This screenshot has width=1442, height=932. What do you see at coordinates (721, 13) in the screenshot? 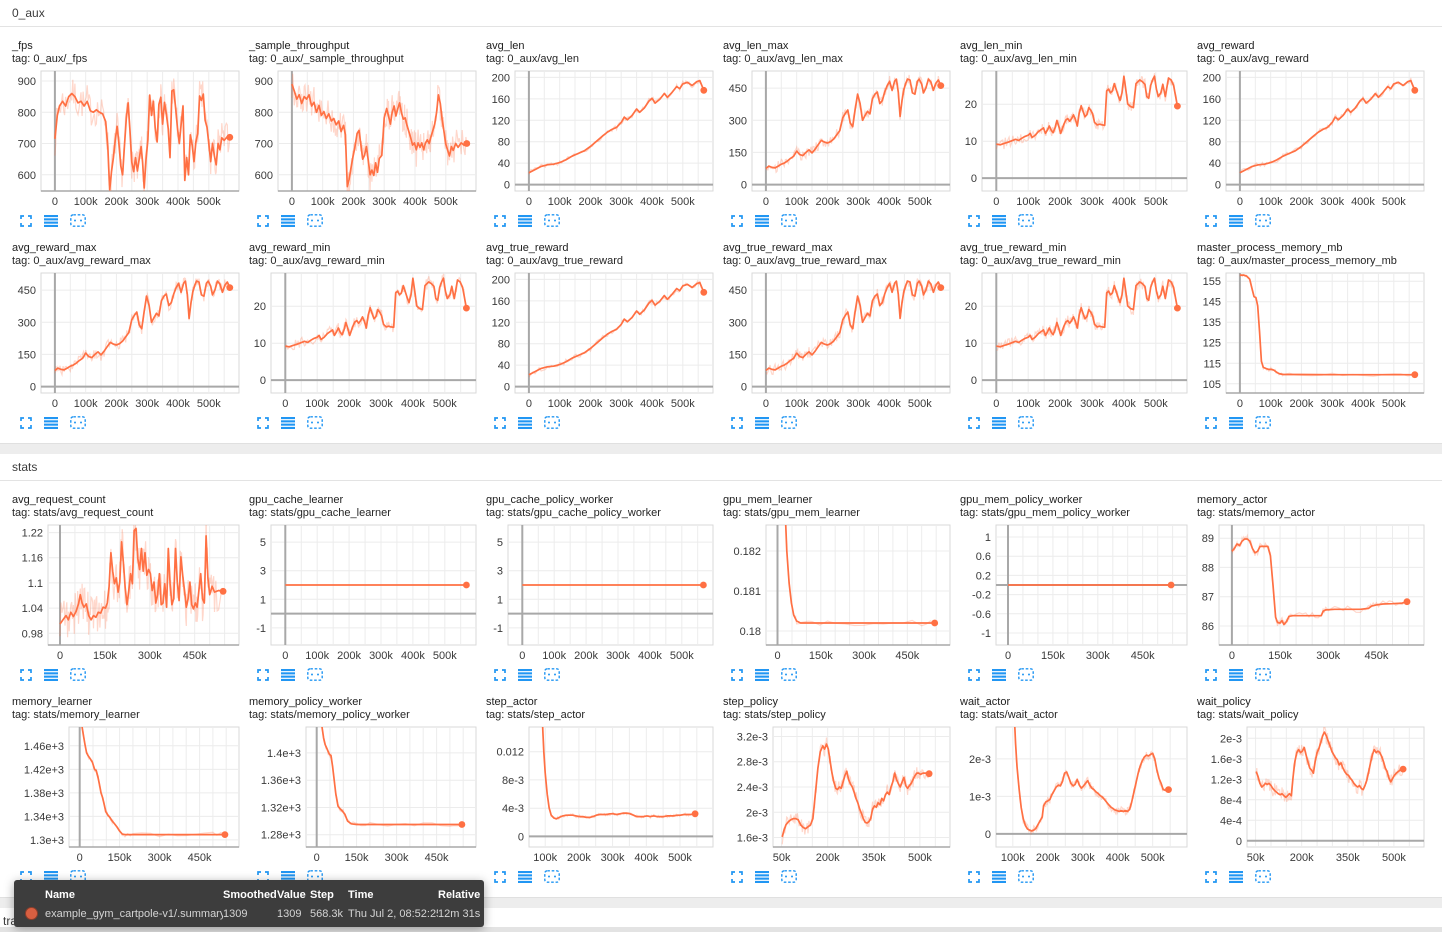
I see `section-header-0_aux: 0_aux` at bounding box center [721, 13].